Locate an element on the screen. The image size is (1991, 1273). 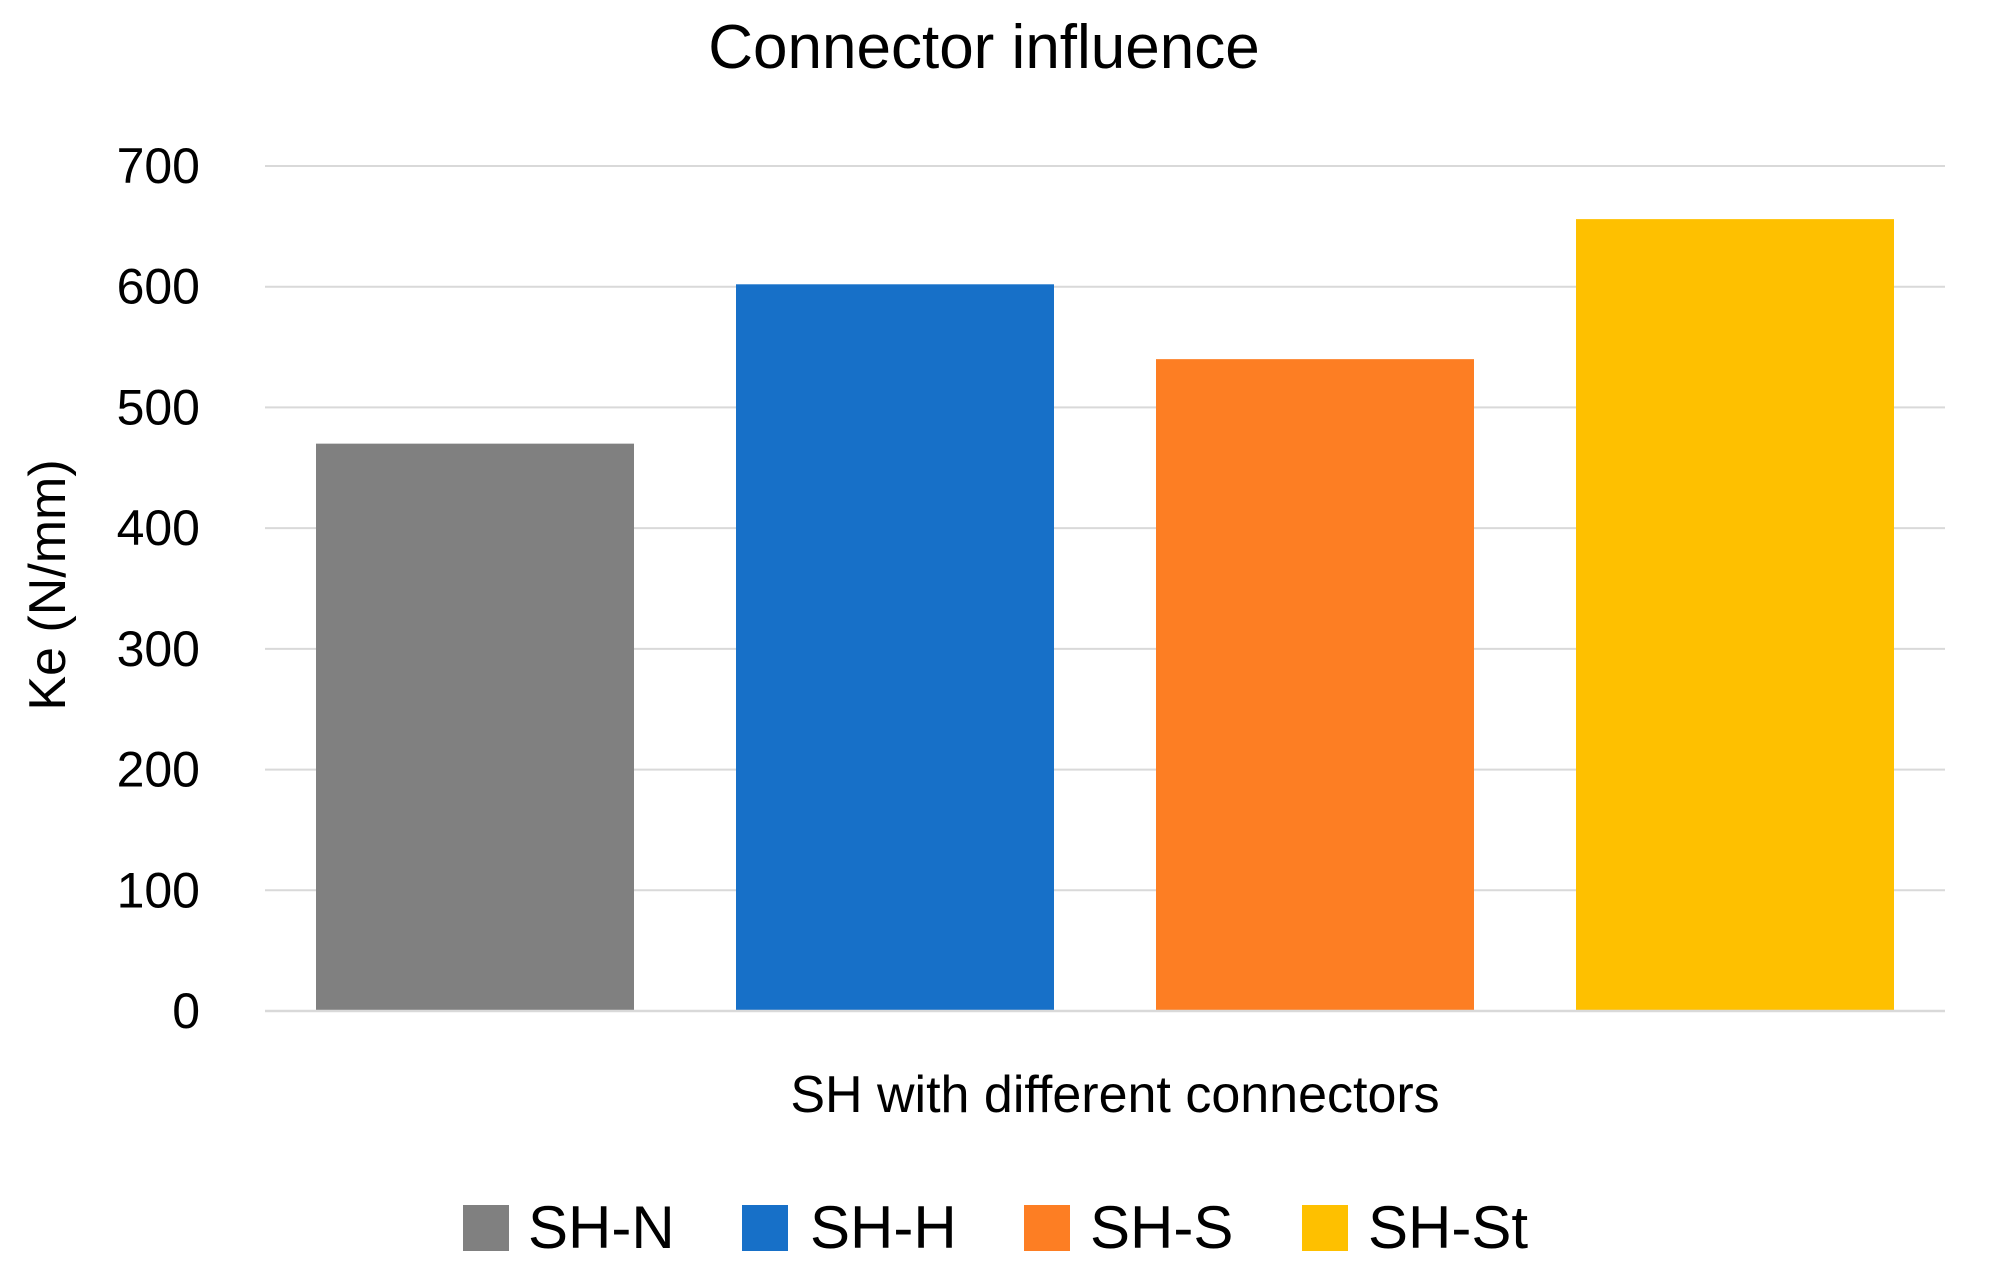
y-axis-title: Ke (N/mm) is located at coordinates (48, 584).